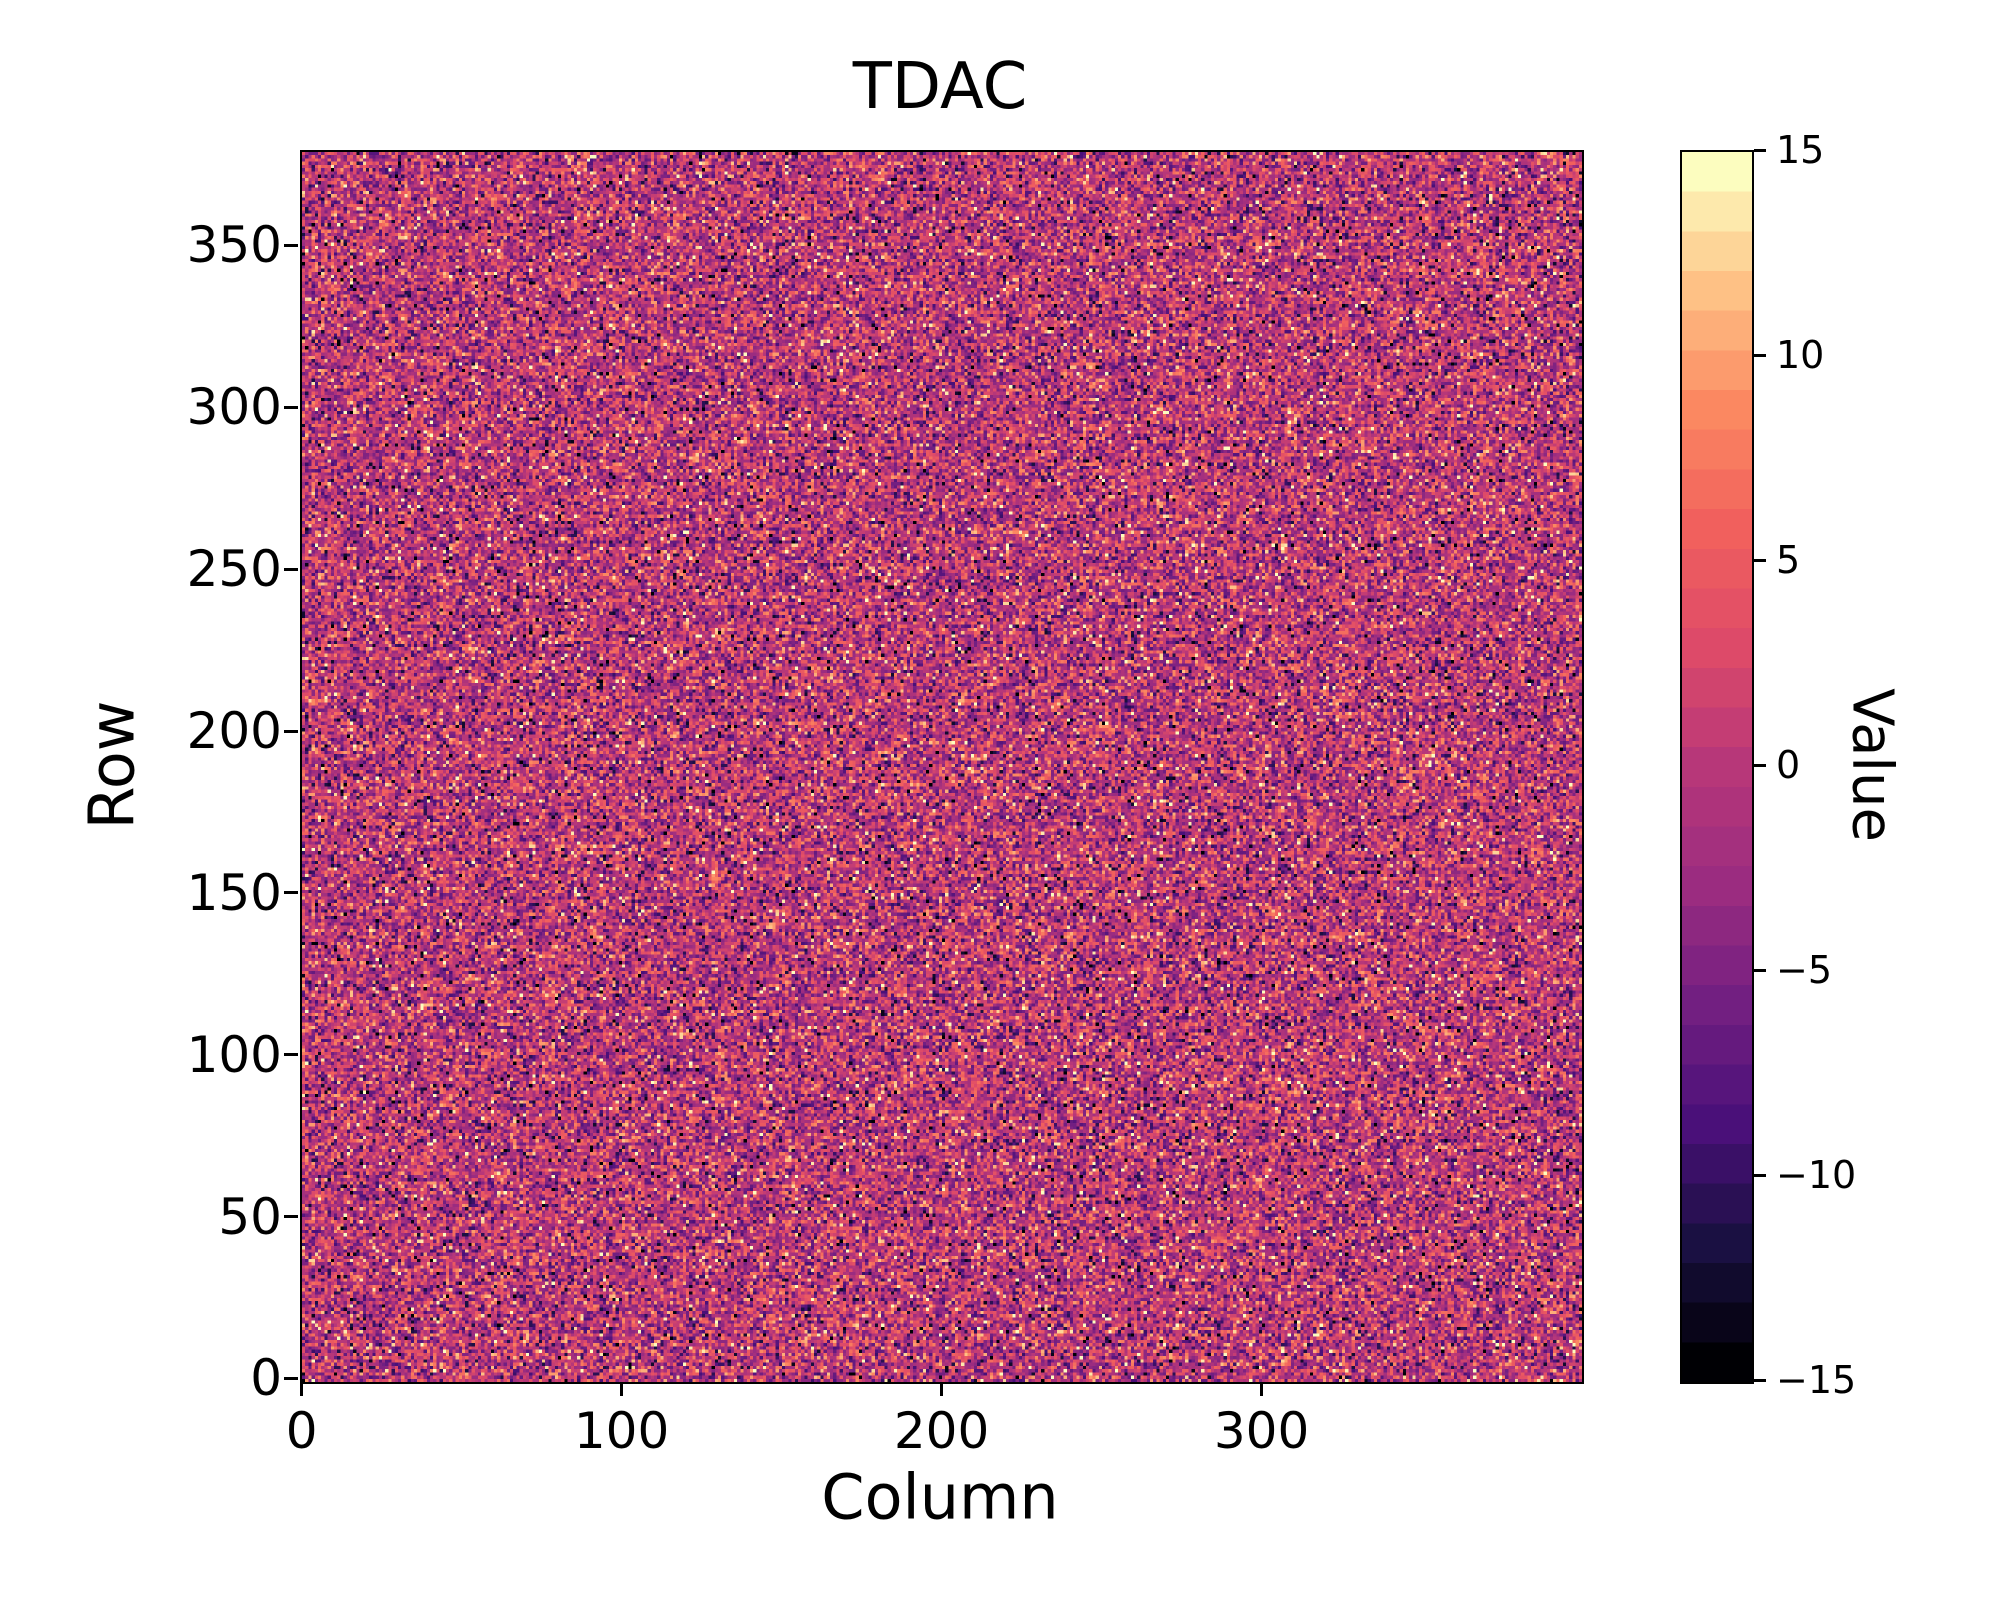 The width and height of the screenshot is (2000, 1600). I want to click on y-tick-label: 100, so click(234, 1054).